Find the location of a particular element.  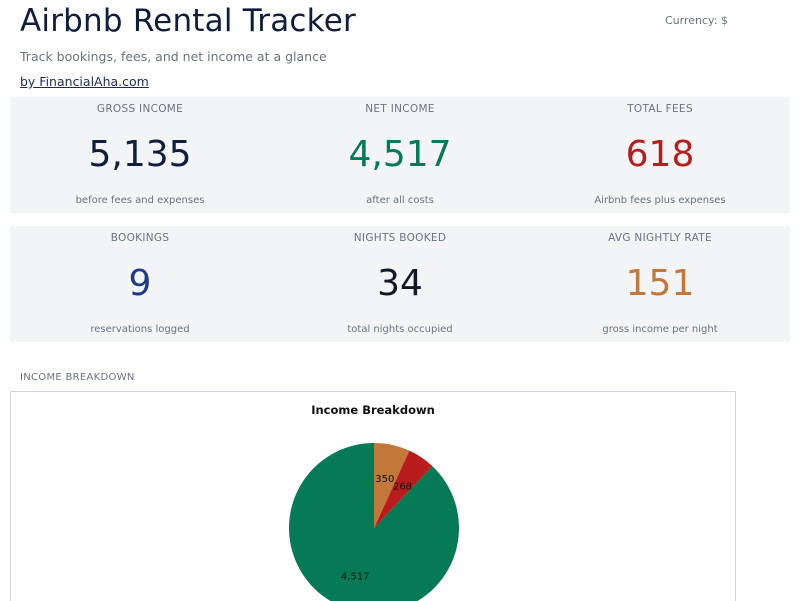

pie-slice-label-2: 350 is located at coordinates (384, 479).